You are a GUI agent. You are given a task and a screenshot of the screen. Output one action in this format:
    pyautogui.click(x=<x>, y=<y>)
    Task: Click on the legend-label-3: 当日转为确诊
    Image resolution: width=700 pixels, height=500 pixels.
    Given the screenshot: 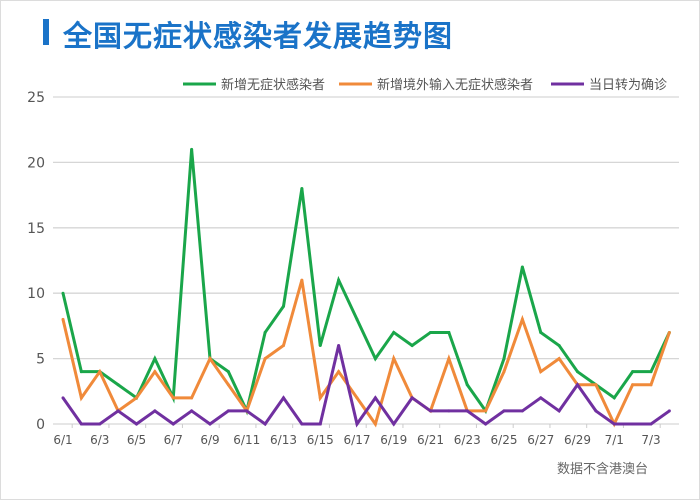 What is the action you would take?
    pyautogui.click(x=628, y=85)
    